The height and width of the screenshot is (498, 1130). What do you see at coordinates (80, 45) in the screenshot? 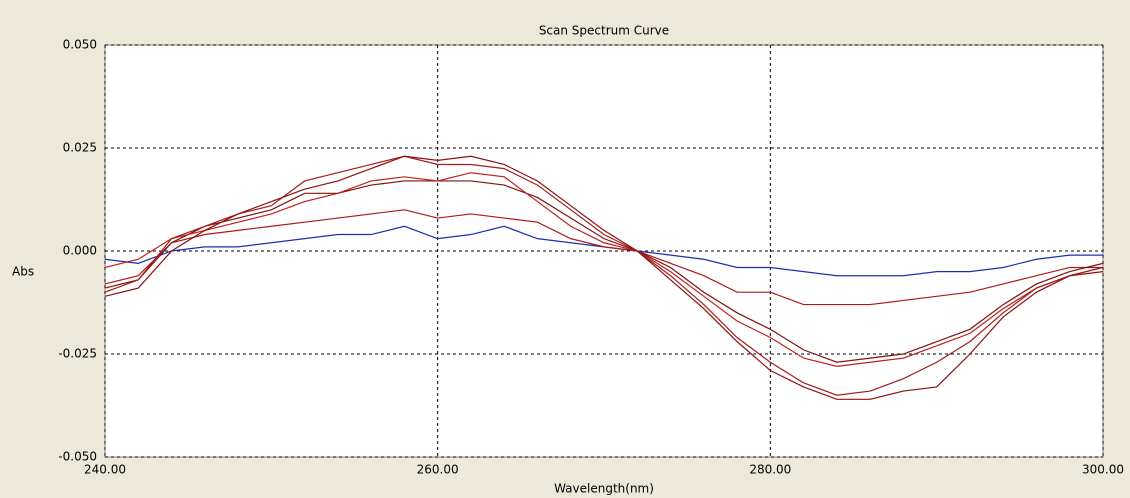
I see `y-tick-label: 0.050` at bounding box center [80, 45].